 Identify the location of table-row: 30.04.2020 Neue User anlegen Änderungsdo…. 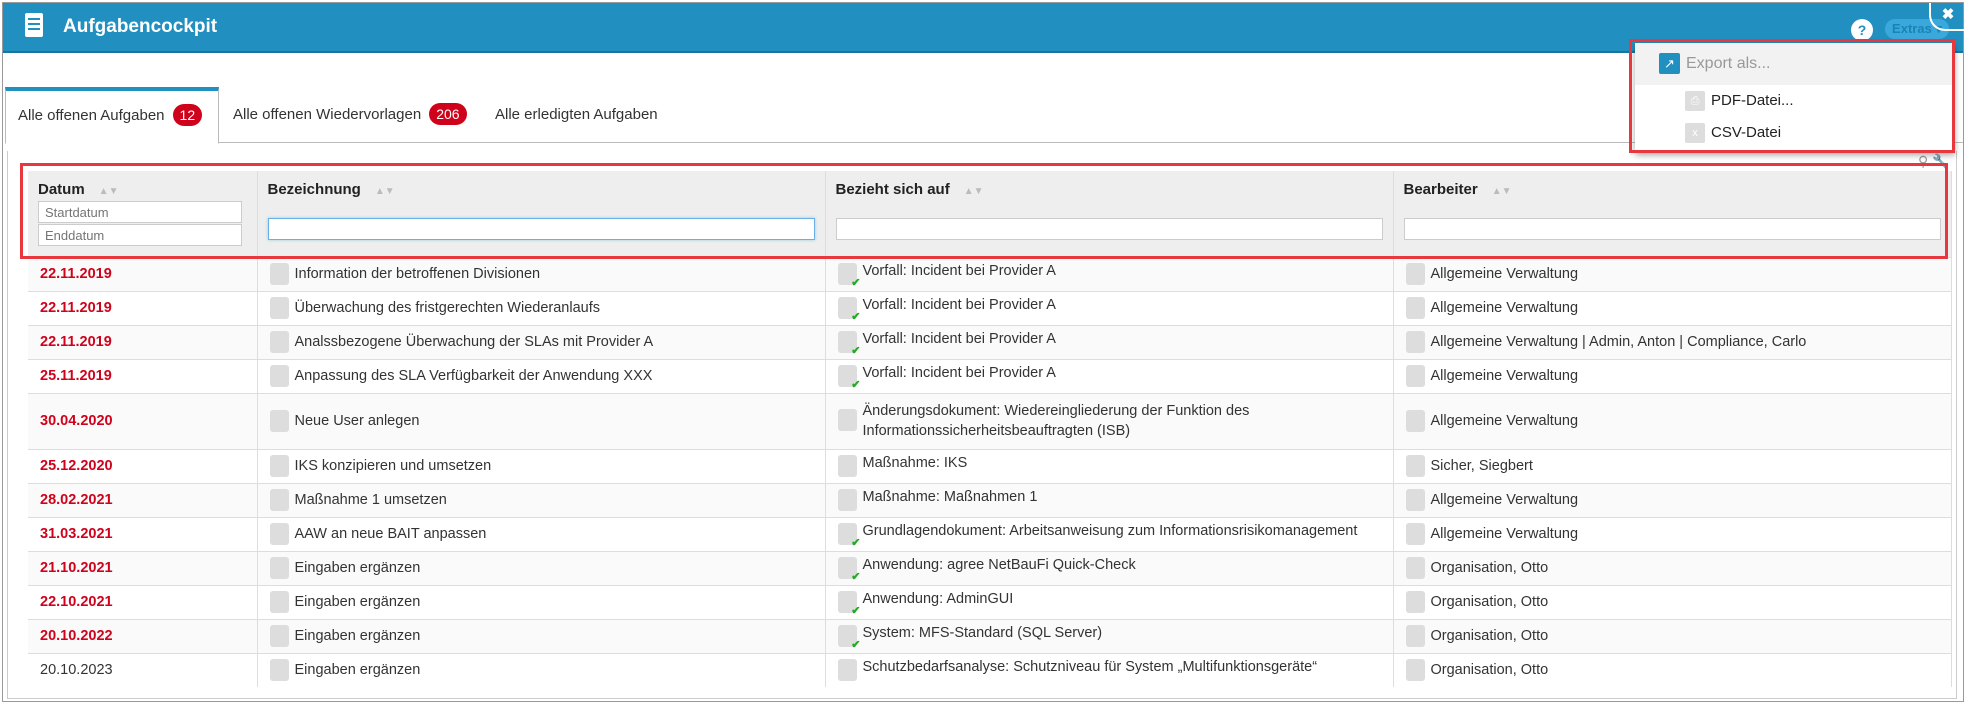
(990, 420).